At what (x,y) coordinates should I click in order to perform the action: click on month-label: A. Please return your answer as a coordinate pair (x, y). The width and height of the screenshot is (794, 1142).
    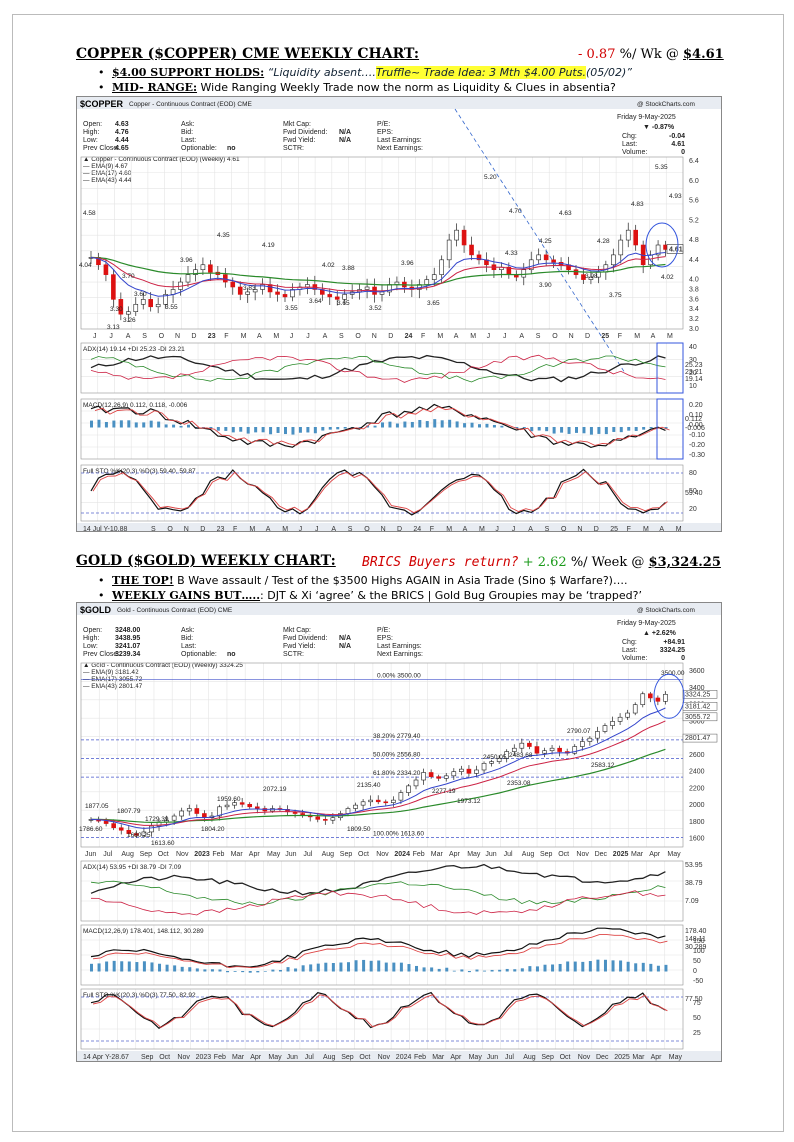
    Looking at the image, I should click on (653, 336).